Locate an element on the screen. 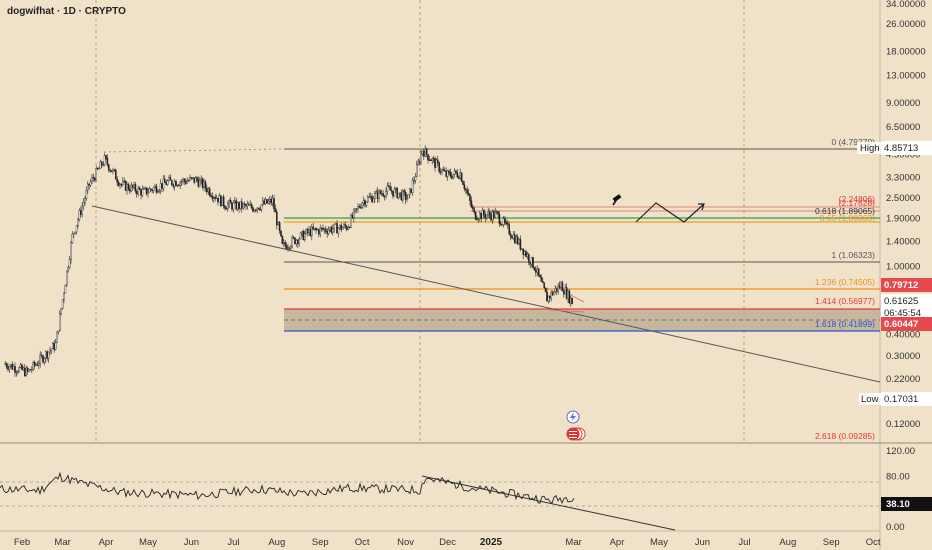  rsi-trendline is located at coordinates (548, 503).